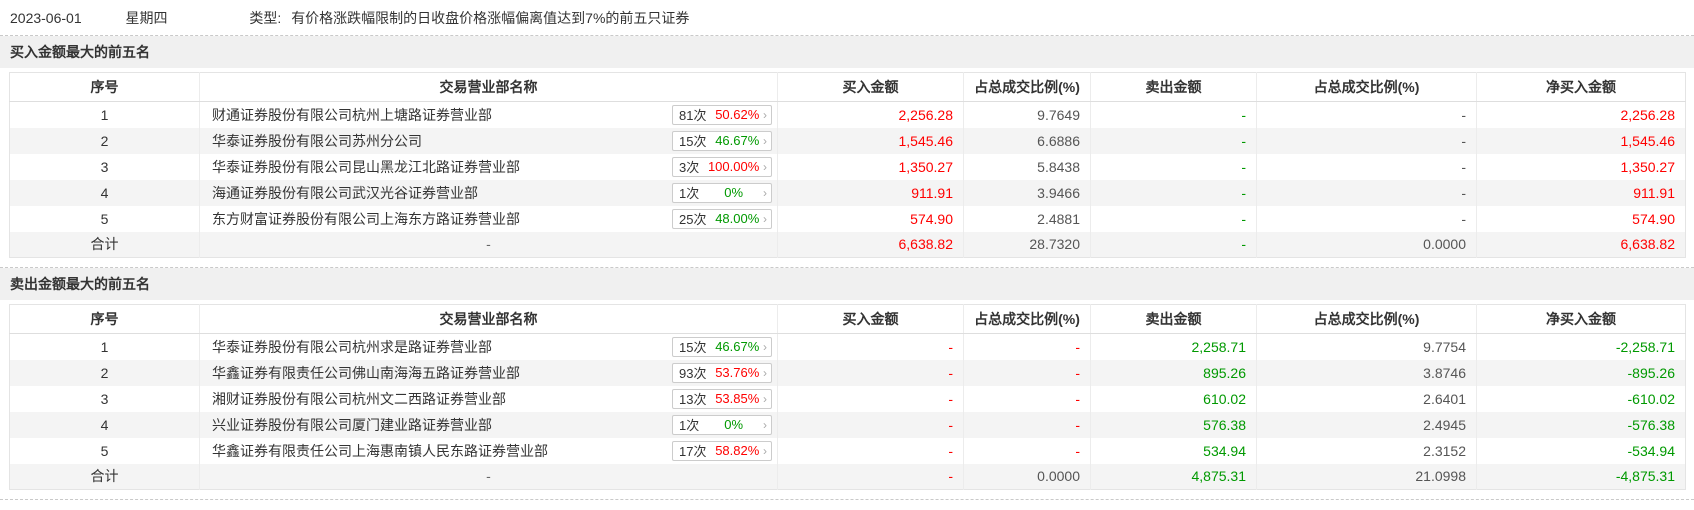 The width and height of the screenshot is (1694, 510). What do you see at coordinates (870, 218) in the screenshot?
I see `buy-amount-cell: 574.90` at bounding box center [870, 218].